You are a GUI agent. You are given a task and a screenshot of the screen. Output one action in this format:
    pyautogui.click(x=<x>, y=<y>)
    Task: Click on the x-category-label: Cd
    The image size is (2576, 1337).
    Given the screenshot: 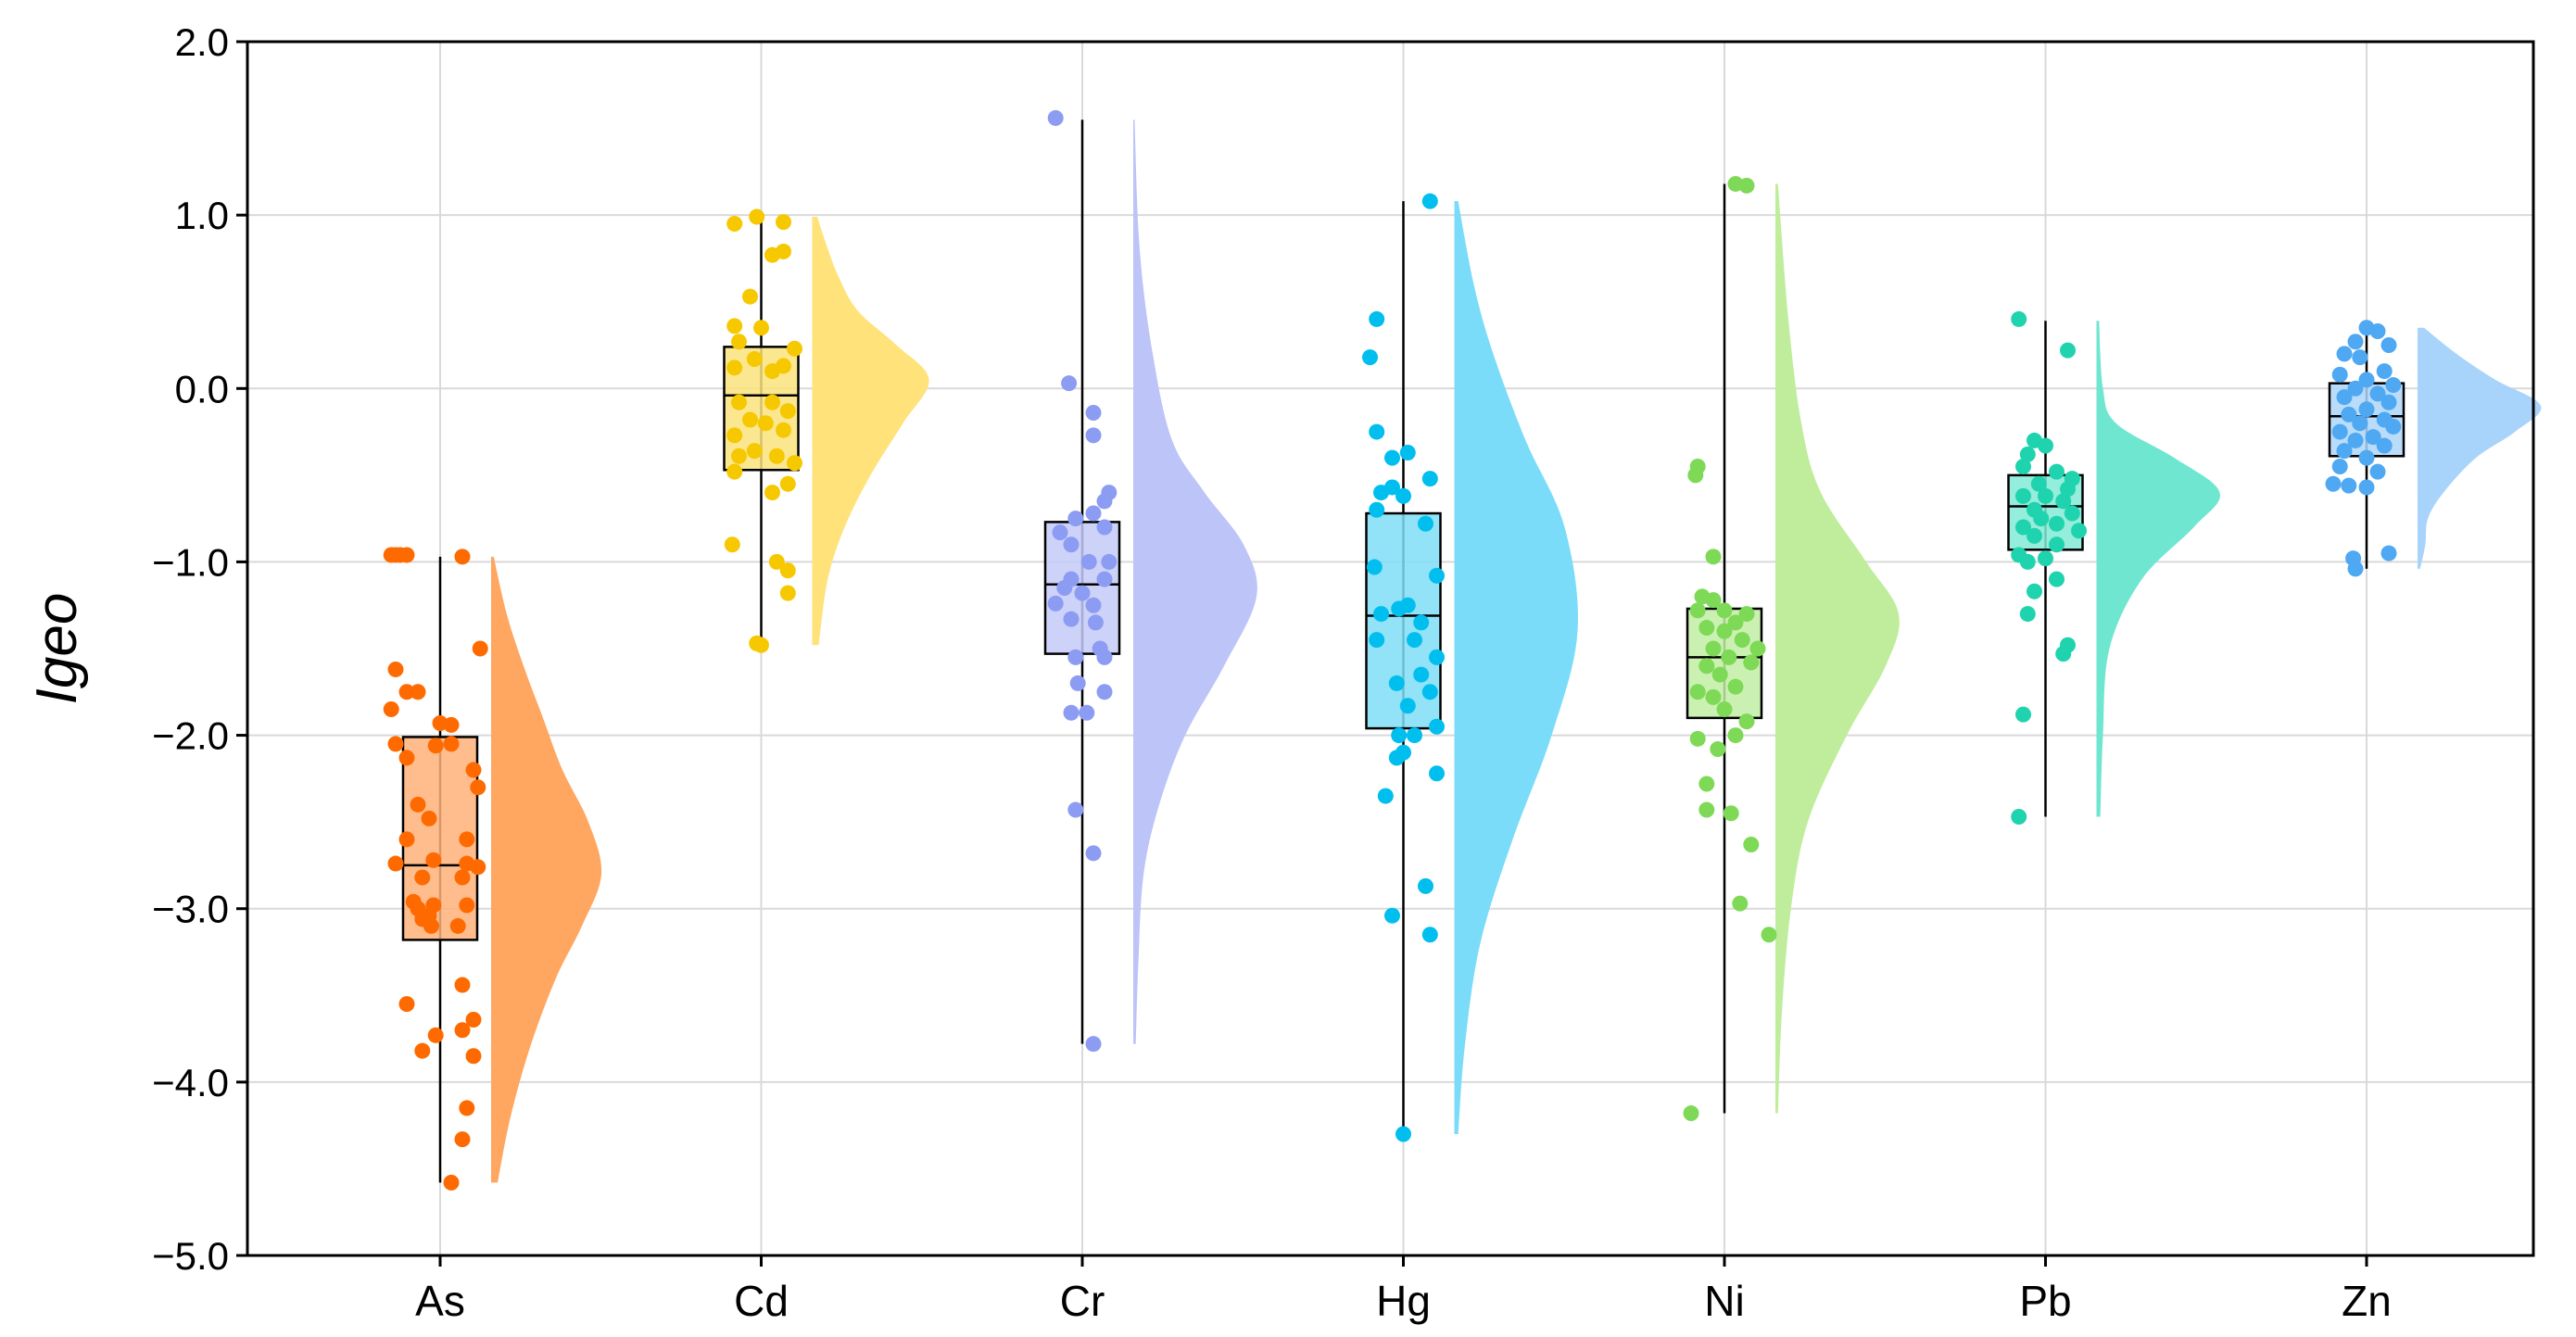 What is the action you would take?
    pyautogui.click(x=761, y=1301)
    